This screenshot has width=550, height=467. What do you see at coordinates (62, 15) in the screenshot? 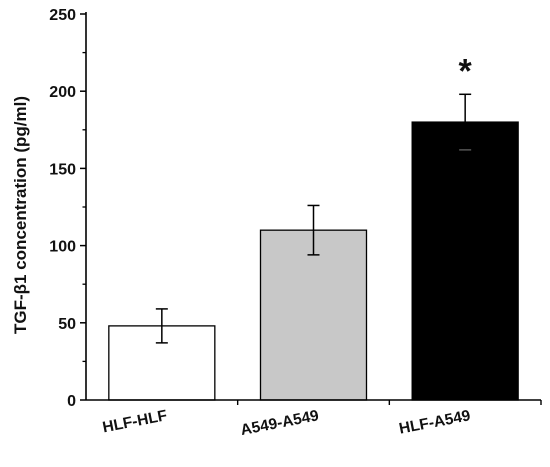
I see `y-tick-label: 250` at bounding box center [62, 15].